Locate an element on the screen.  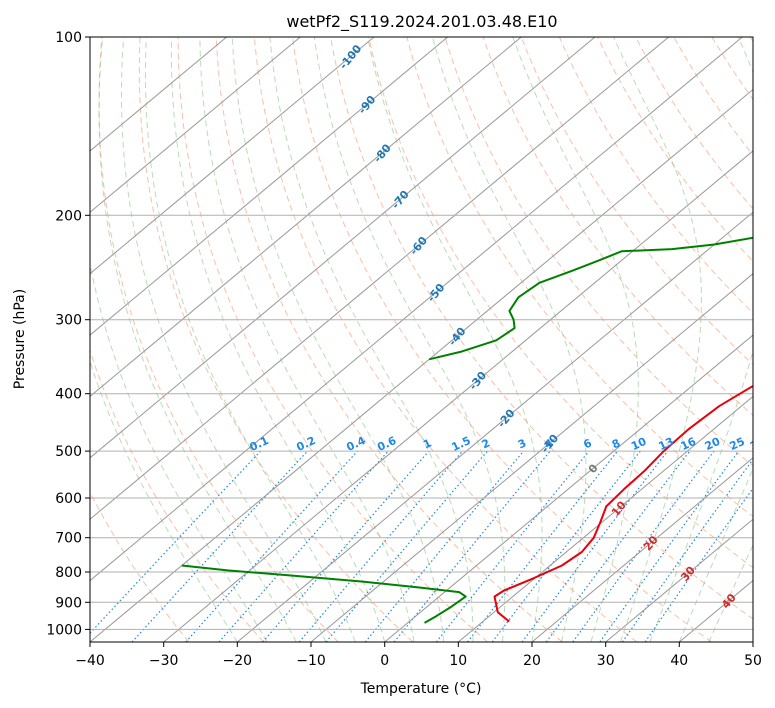
y-tick-label: 300 is located at coordinates (68, 321).